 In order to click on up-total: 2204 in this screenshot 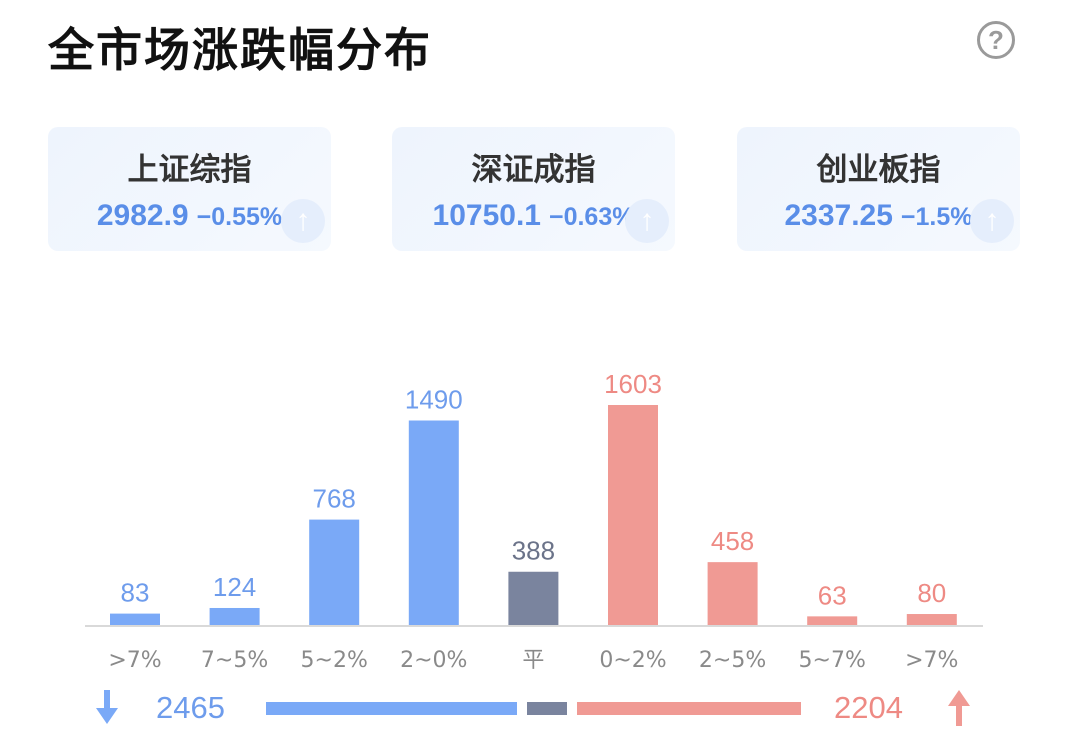, I will do `click(868, 707)`.